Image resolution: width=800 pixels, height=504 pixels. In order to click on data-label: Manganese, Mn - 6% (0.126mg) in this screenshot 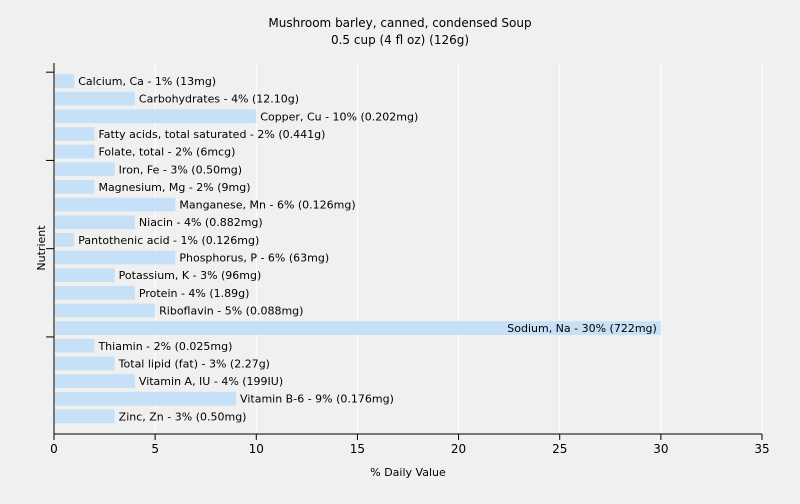, I will do `click(267, 205)`.